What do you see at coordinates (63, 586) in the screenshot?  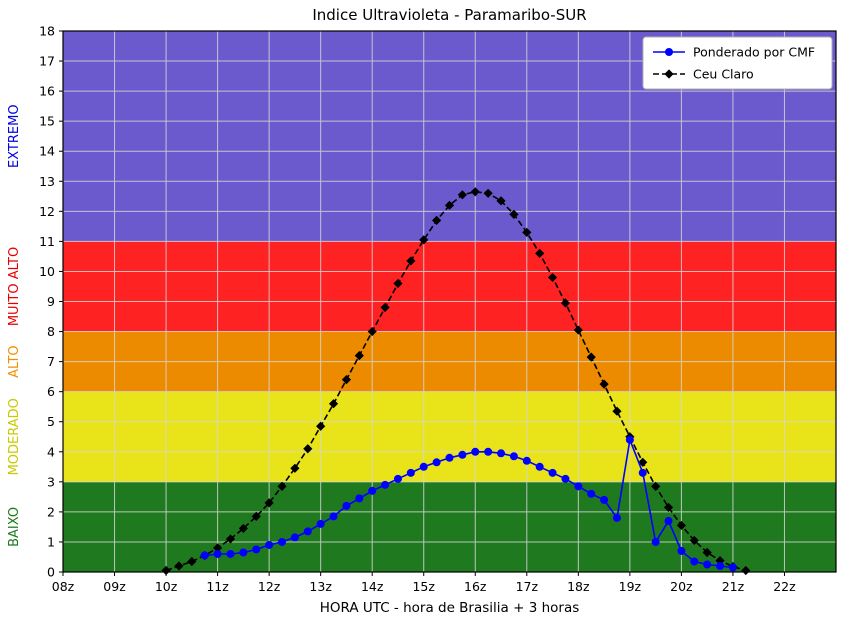 I see `x-tick-label: 08z` at bounding box center [63, 586].